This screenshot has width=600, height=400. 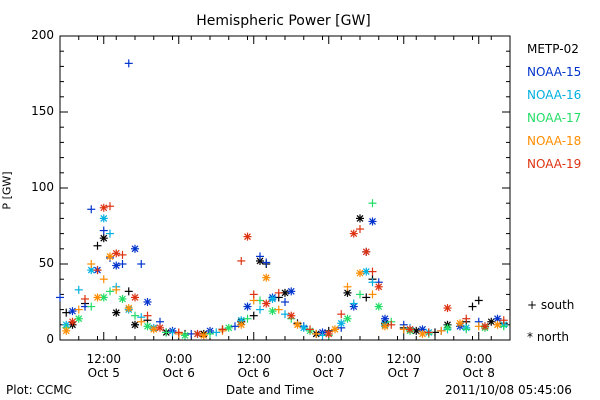 What do you see at coordinates (42, 111) in the screenshot?
I see `y-tick-label: 150` at bounding box center [42, 111].